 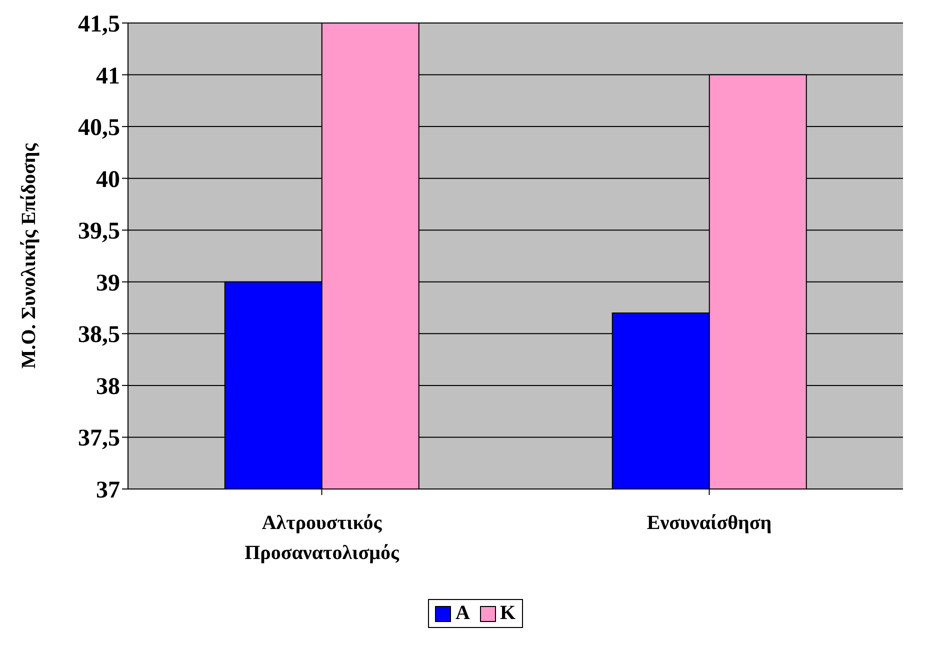 What do you see at coordinates (99, 128) in the screenshot?
I see `y-tick-label: 40,5` at bounding box center [99, 128].